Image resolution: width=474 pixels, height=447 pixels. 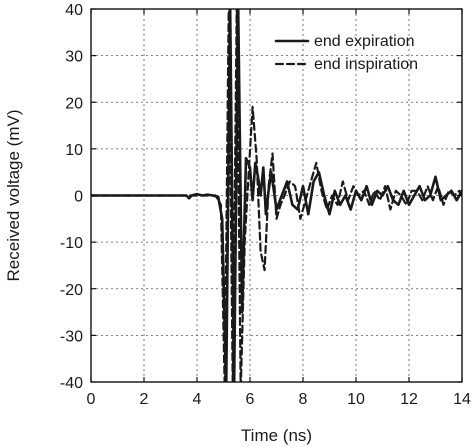 I want to click on y-tick-label: 0, so click(x=78, y=197).